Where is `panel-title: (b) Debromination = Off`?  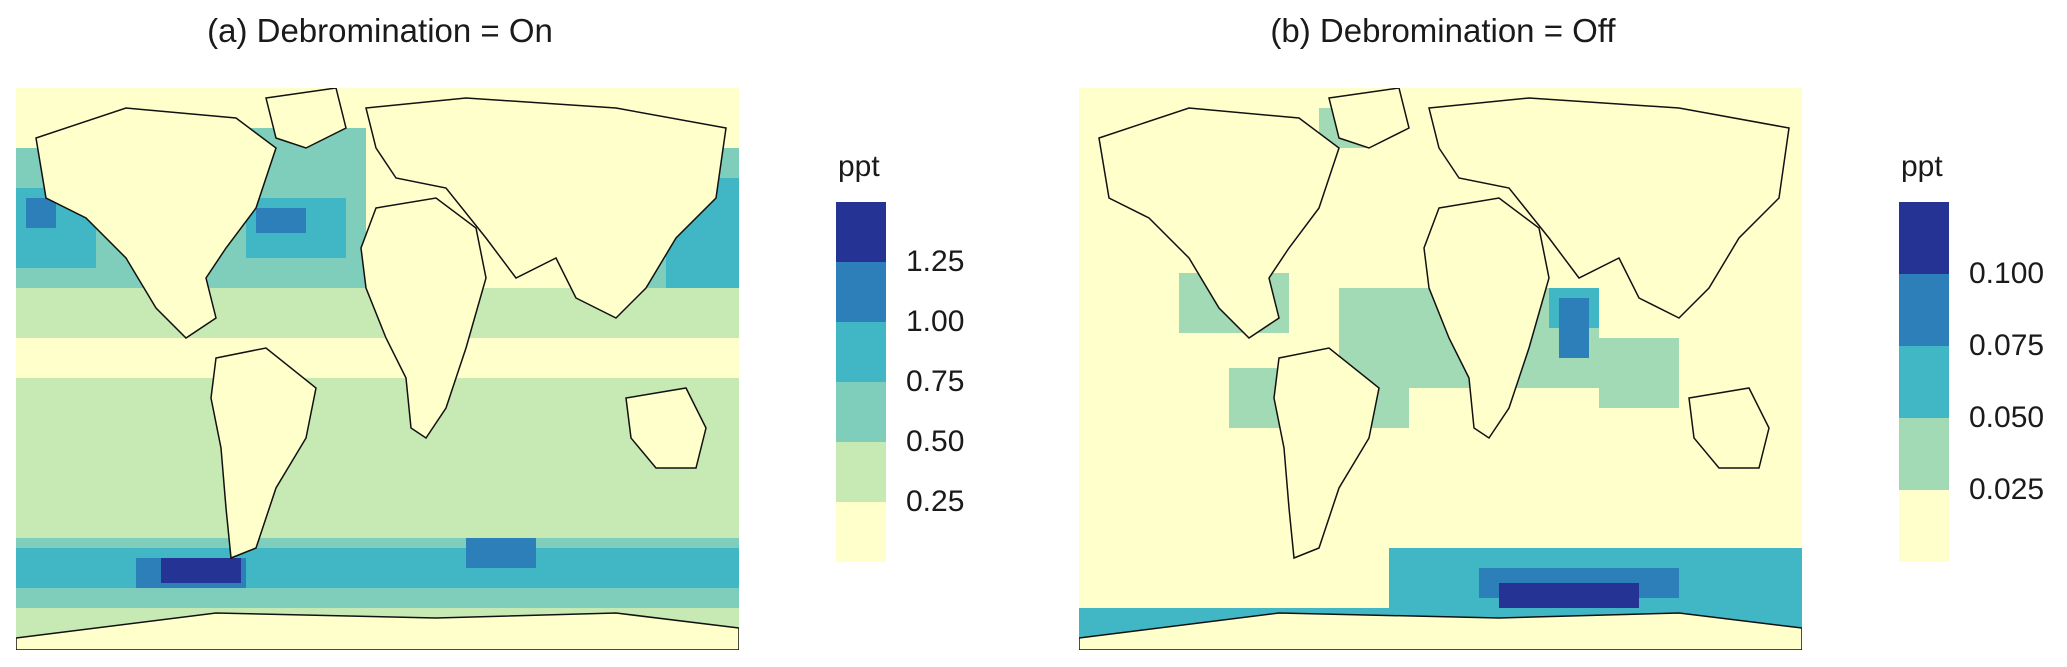
panel-title: (b) Debromination = Off is located at coordinates (1443, 30).